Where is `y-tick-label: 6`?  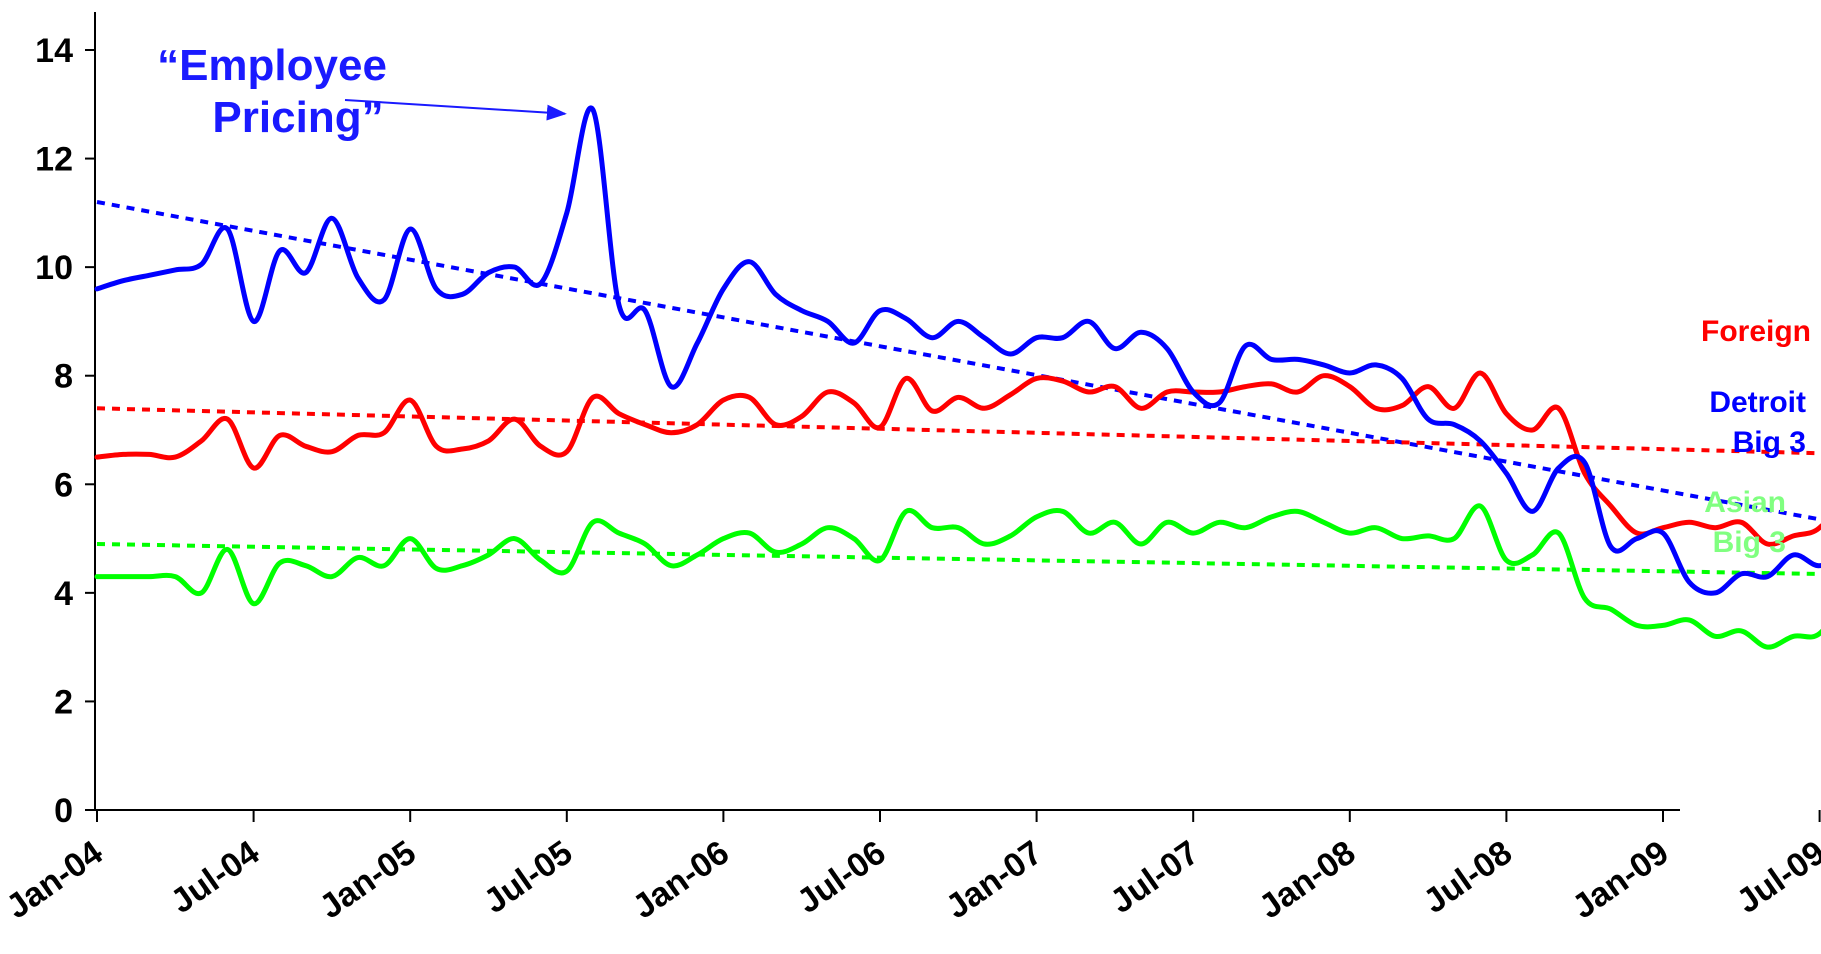 y-tick-label: 6 is located at coordinates (63, 485).